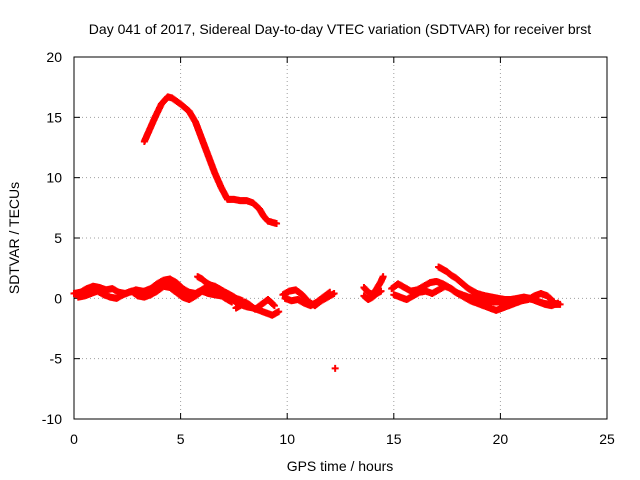  Describe the element at coordinates (474, 298) in the screenshot. I see `series-cluster-d2` at that location.